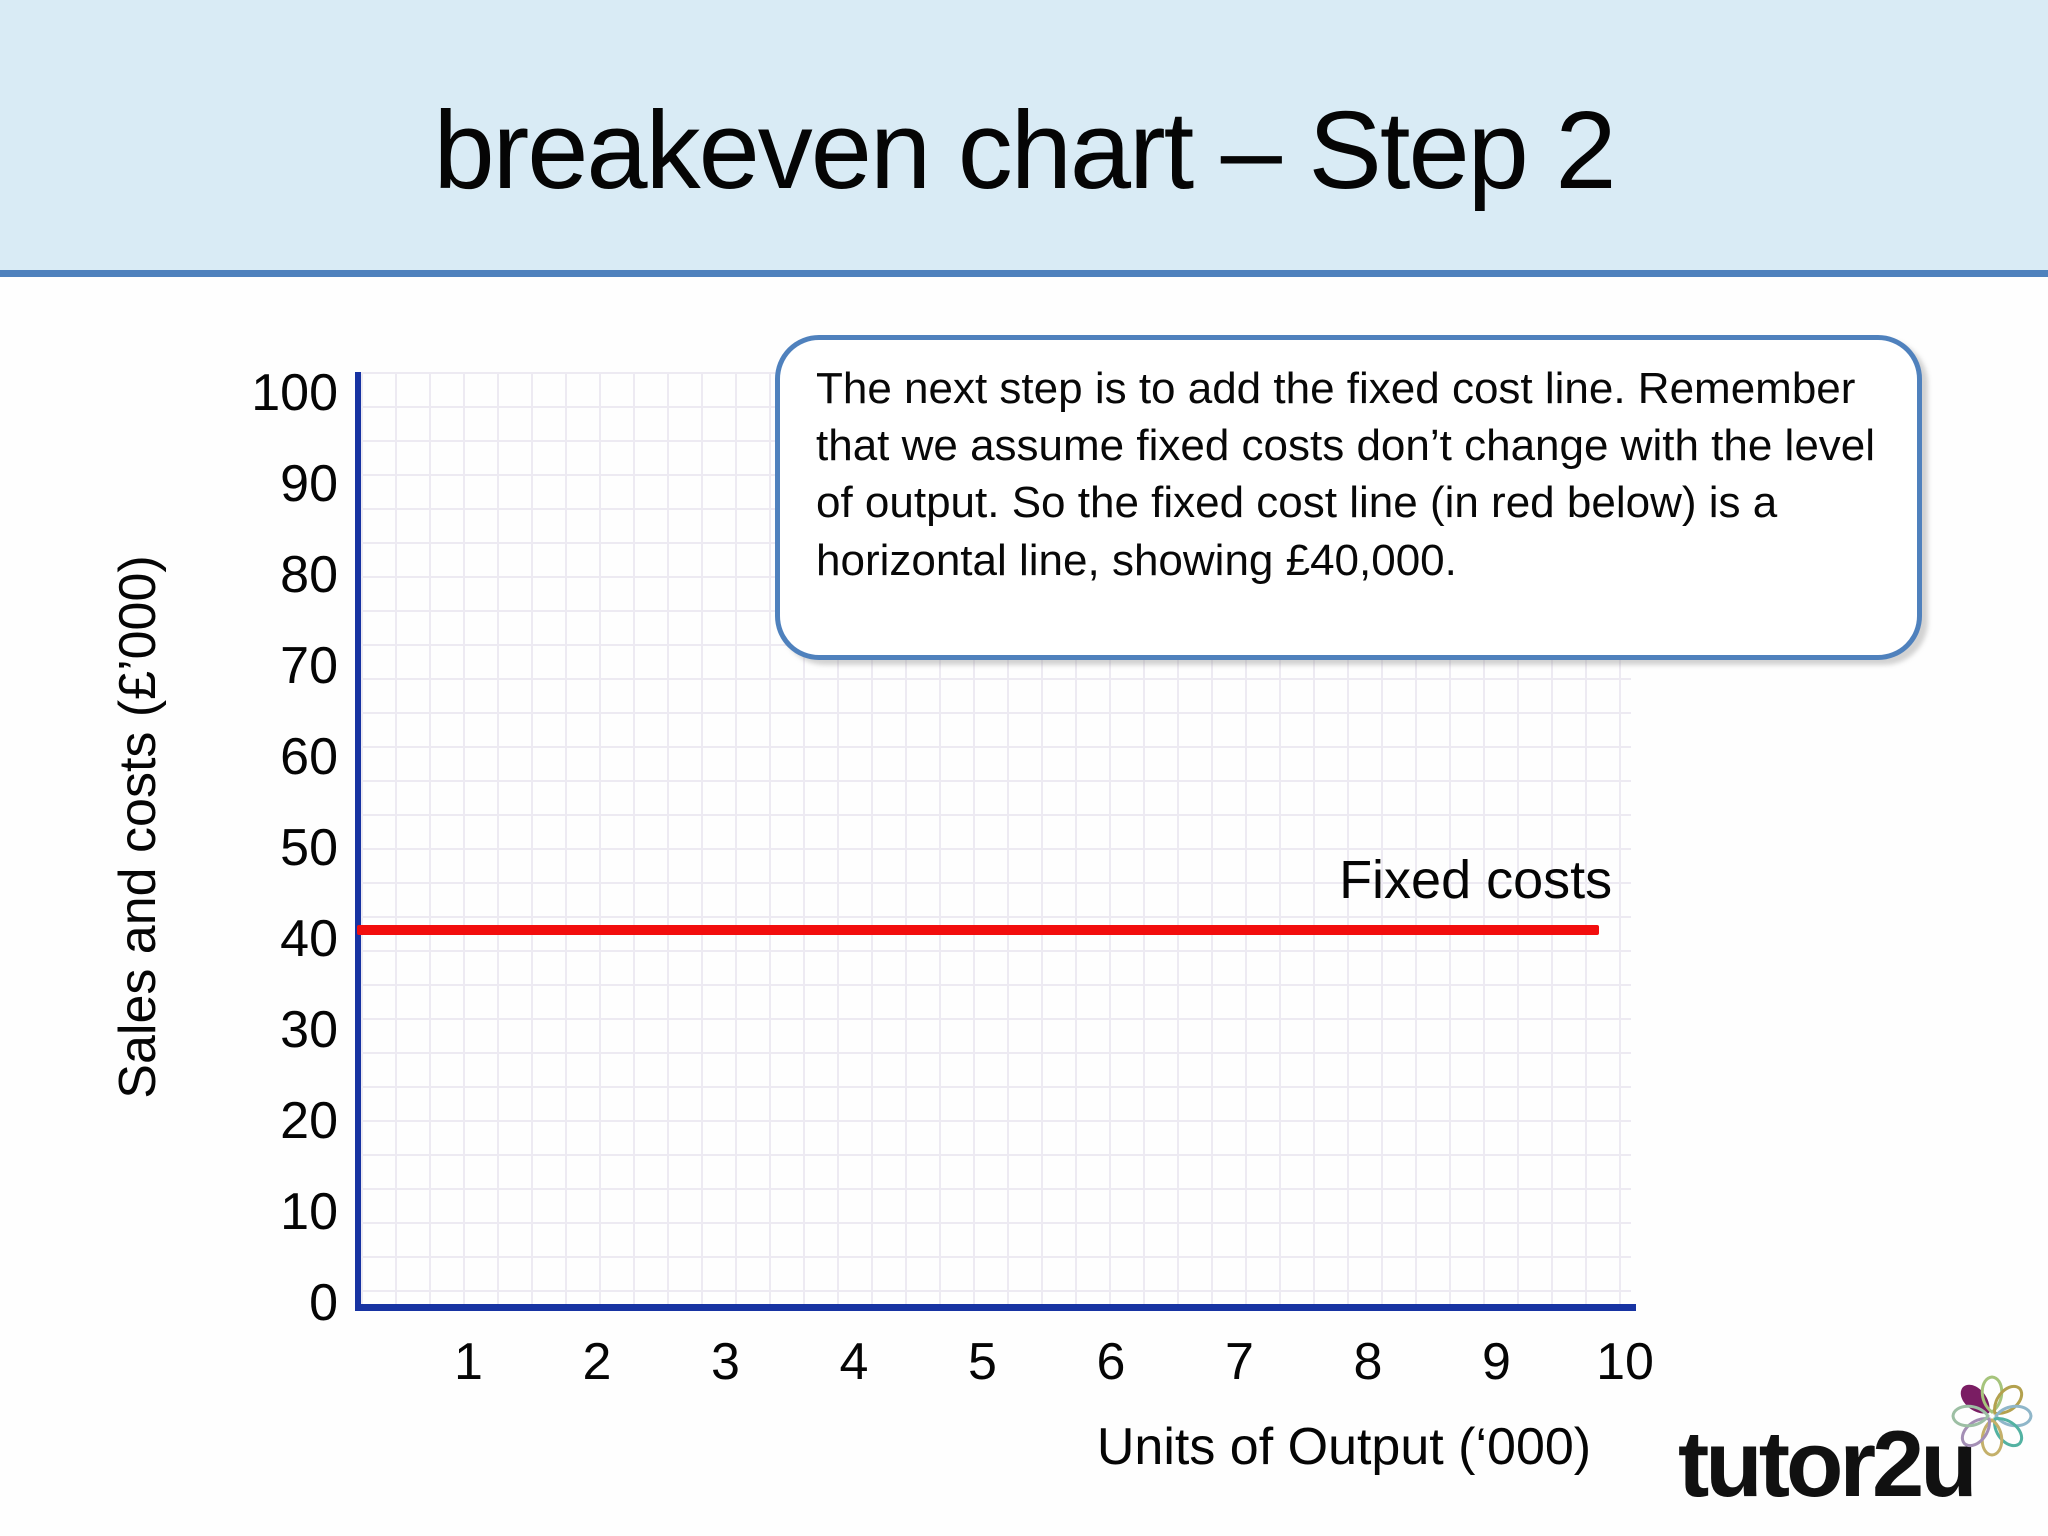 The width and height of the screenshot is (2048, 1536). I want to click on y-axis-title: Sales and costs (£’000), so click(138, 827).